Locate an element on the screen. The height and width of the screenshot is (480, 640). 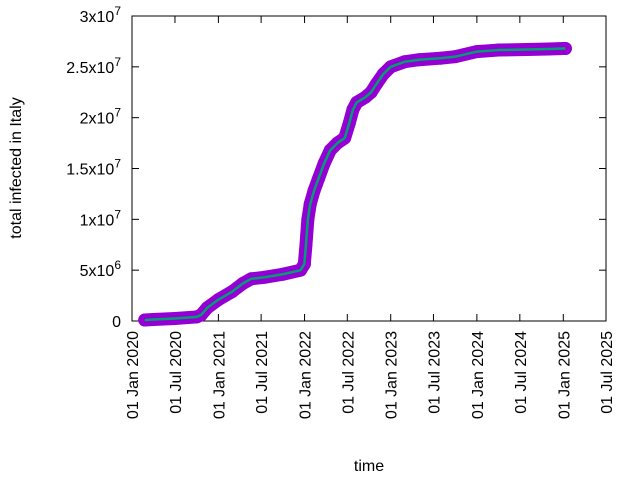
x-tick-label: 01 Jan 2024 is located at coordinates (478, 375).